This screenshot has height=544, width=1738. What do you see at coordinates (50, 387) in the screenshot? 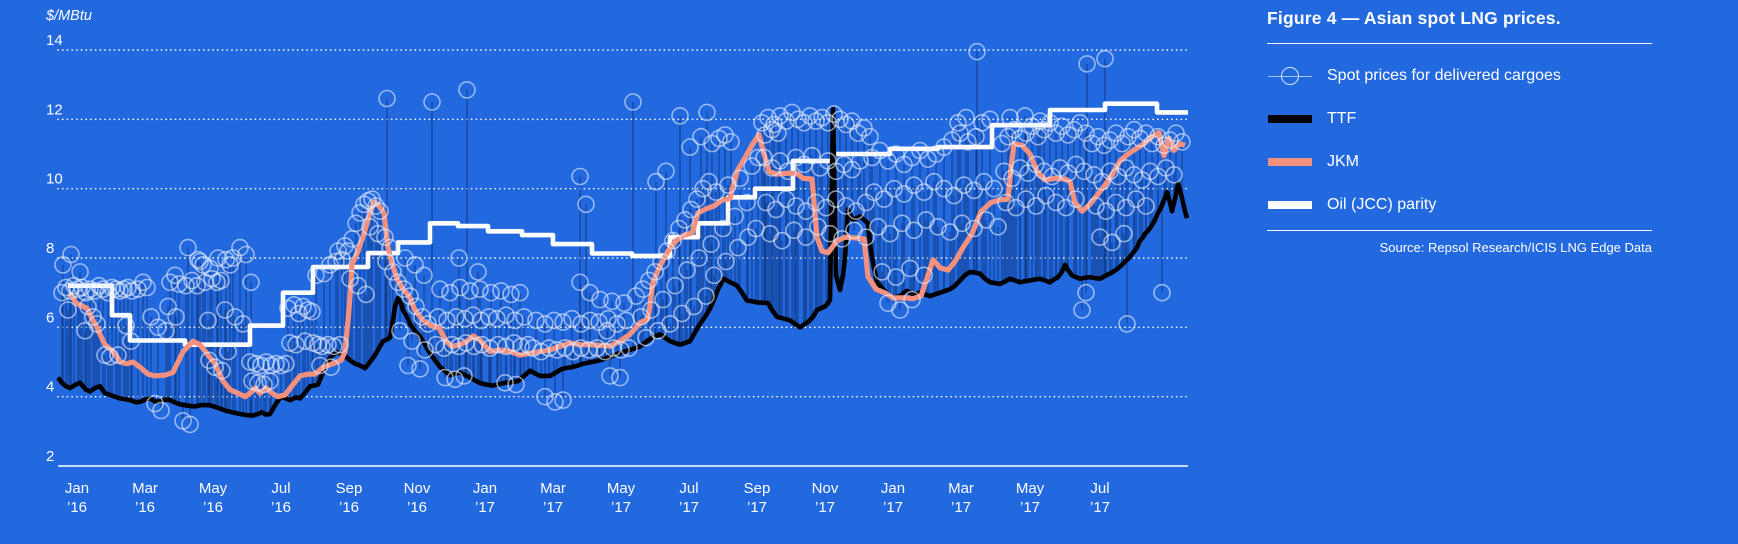
I see `y-tick-label: 4` at bounding box center [50, 387].